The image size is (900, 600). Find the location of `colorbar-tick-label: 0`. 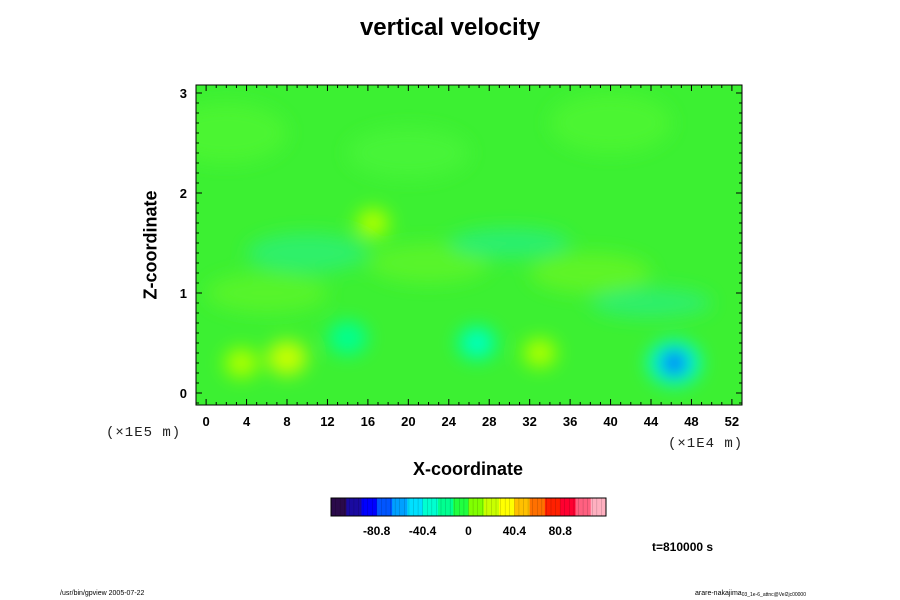

colorbar-tick-label: 0 is located at coordinates (468, 531).